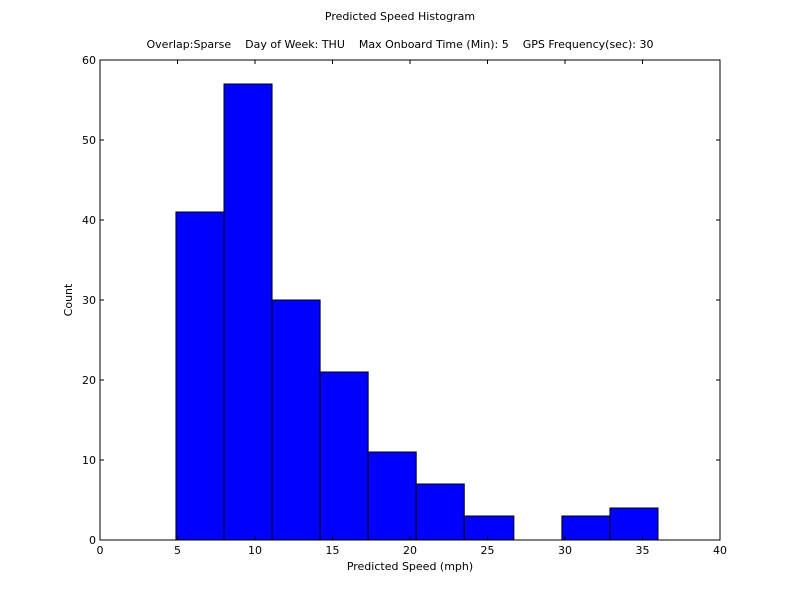  I want to click on x-tick-label-5: 5, so click(177, 550).